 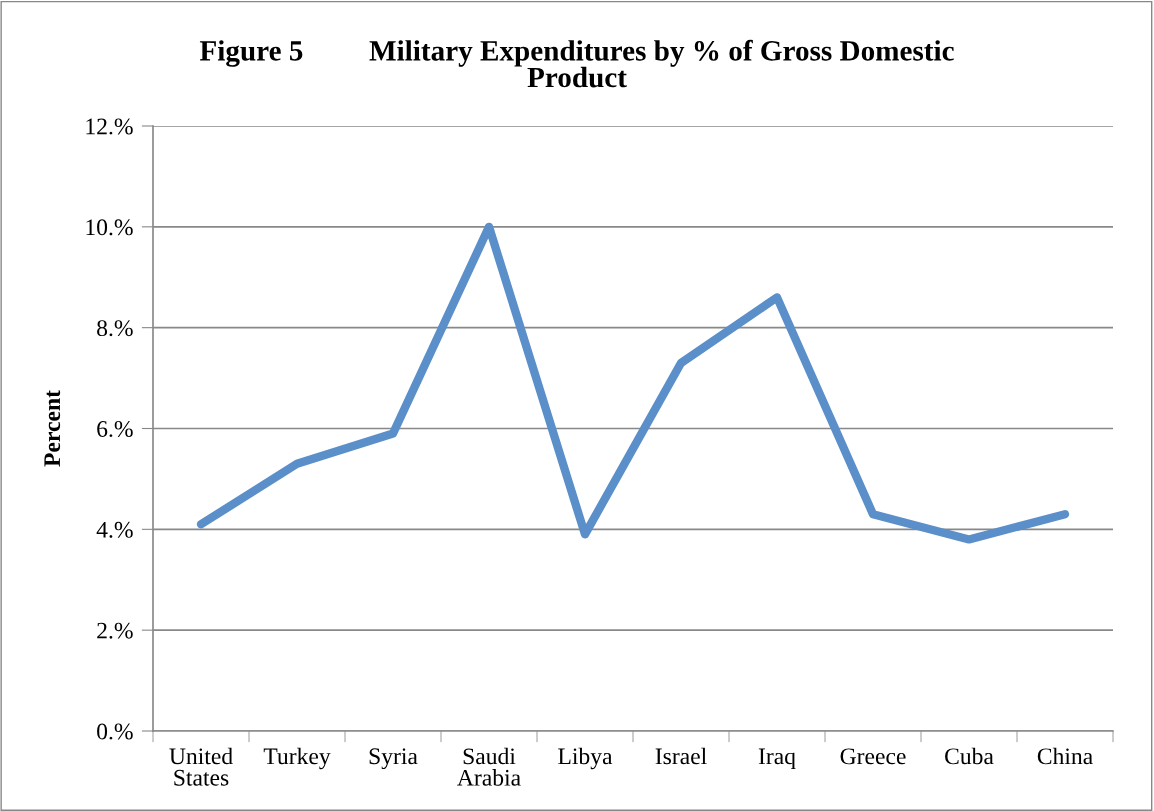 I want to click on y-tick-label: 10.%, so click(x=109, y=227).